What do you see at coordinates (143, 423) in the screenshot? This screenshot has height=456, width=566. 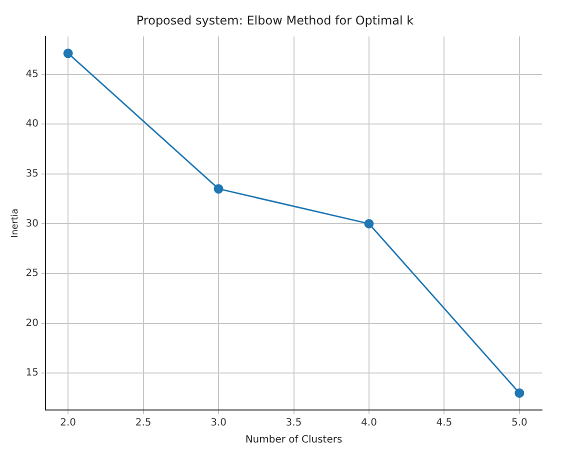 I see `x-tick-label: 2.5` at bounding box center [143, 423].